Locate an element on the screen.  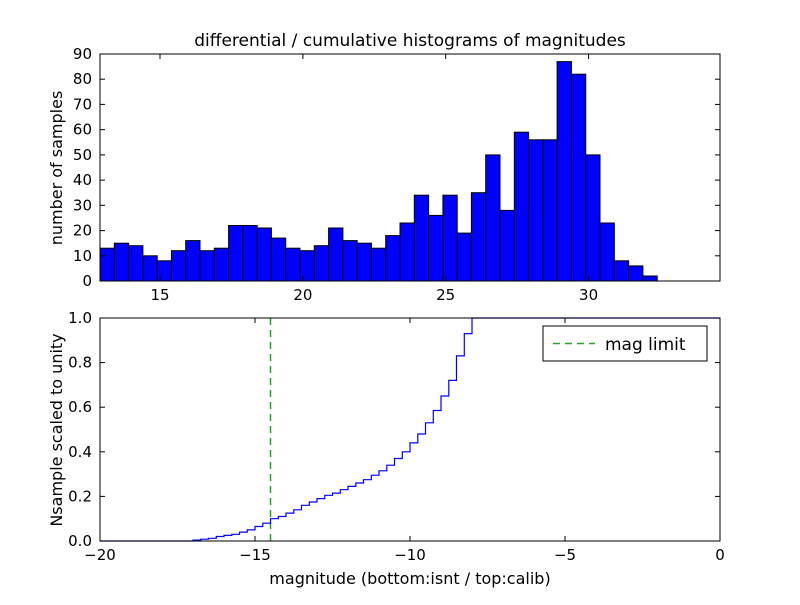
y-tick-label: 40 is located at coordinates (82, 180).